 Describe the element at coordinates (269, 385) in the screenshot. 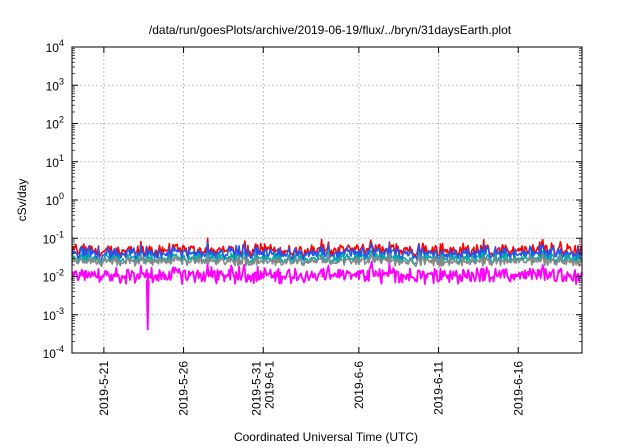

I see `x-tick-label: 2019-6-1` at that location.